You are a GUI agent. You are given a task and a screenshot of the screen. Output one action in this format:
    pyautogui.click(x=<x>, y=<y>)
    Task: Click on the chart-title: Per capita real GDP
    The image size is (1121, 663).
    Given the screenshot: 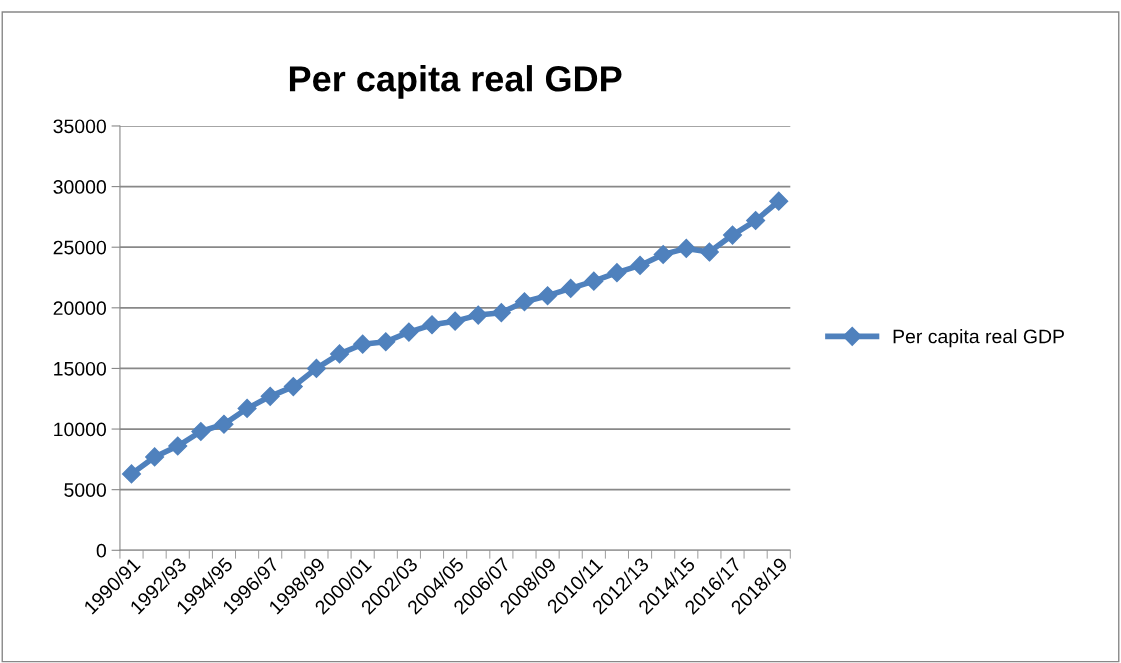 What is the action you would take?
    pyautogui.click(x=455, y=82)
    